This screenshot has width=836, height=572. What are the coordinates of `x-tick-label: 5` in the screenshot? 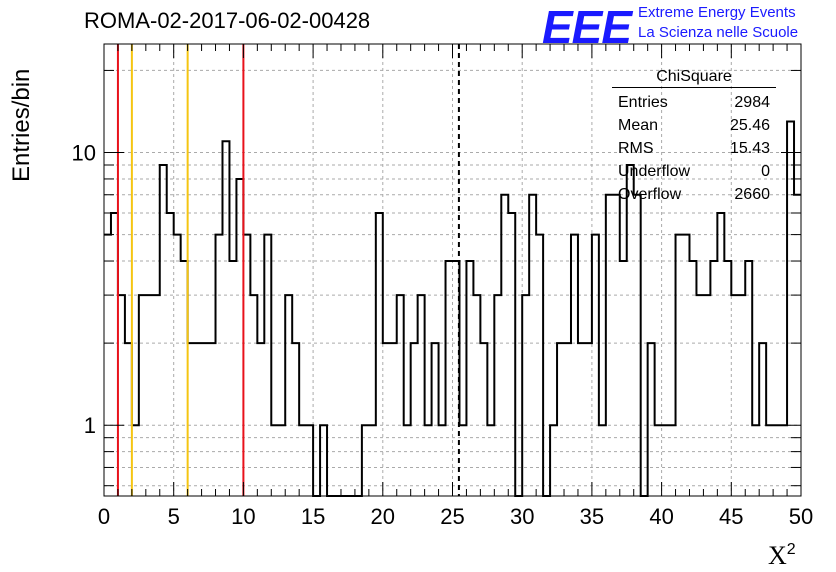 It's located at (174, 516).